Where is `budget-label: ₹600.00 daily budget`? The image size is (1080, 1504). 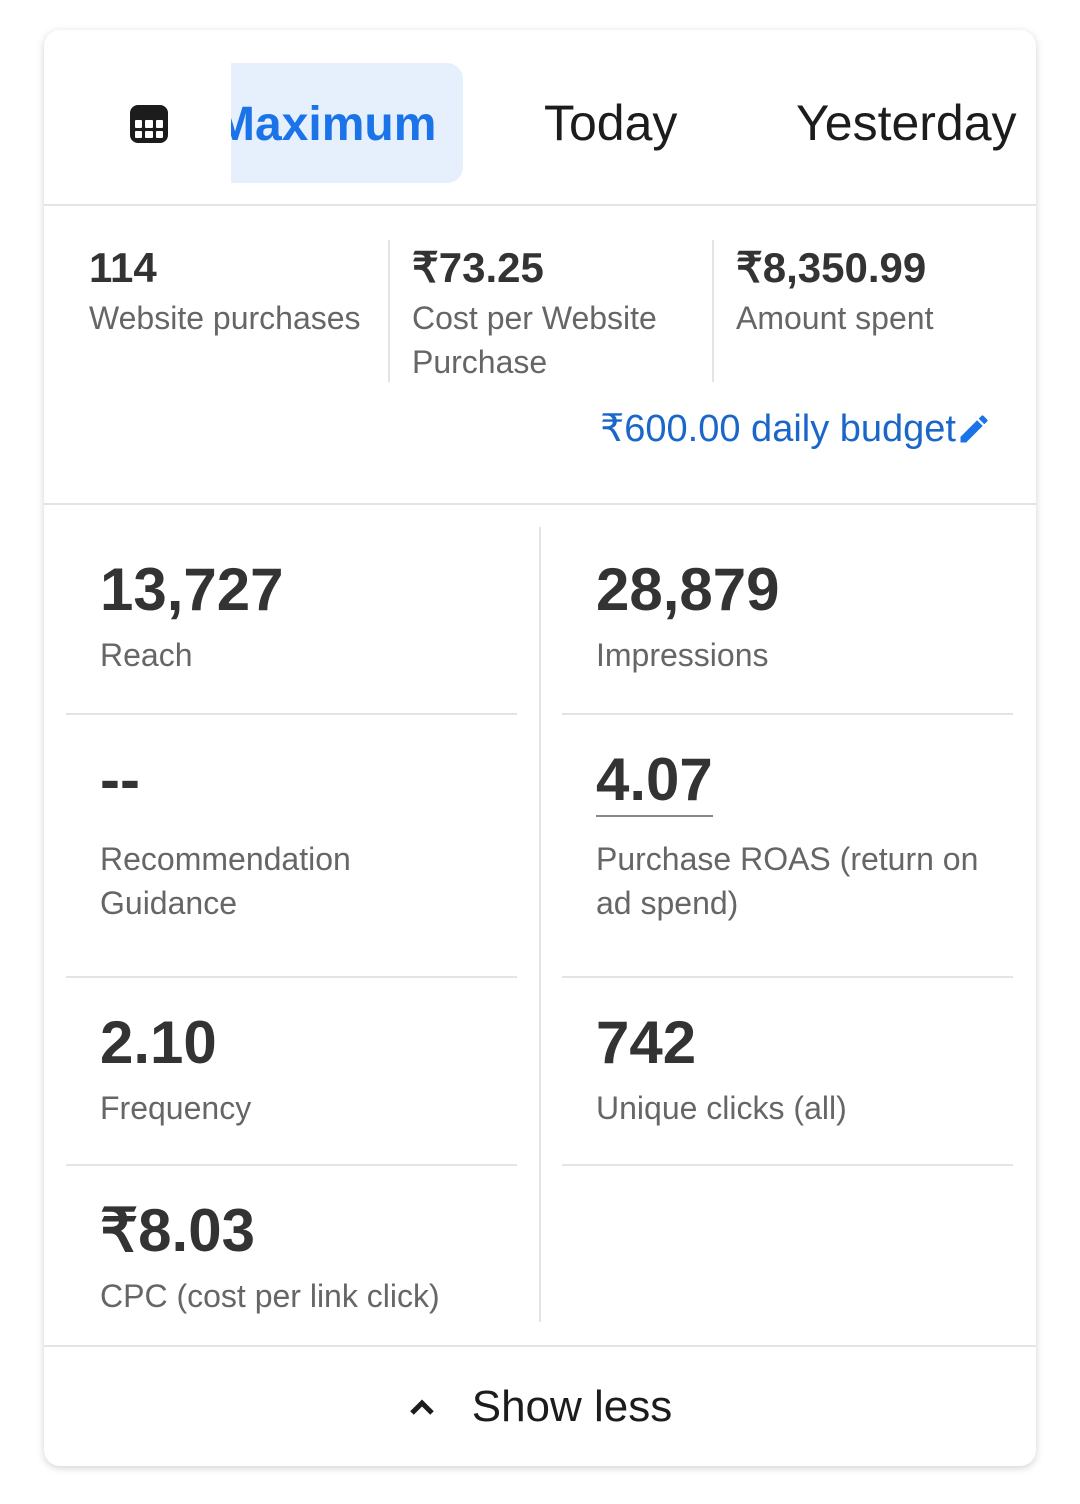 budget-label: ₹600.00 daily budget is located at coordinates (778, 429).